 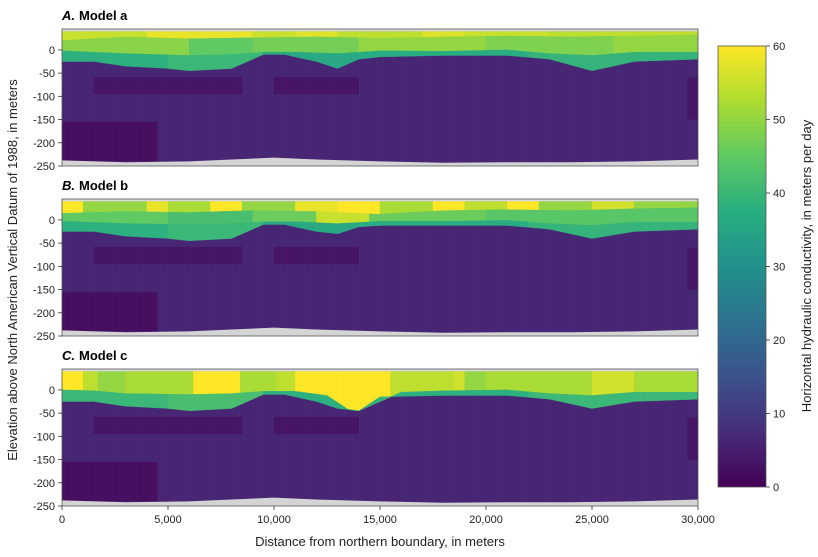 I want to click on panel-a-title: A. Model a, so click(x=94, y=15).